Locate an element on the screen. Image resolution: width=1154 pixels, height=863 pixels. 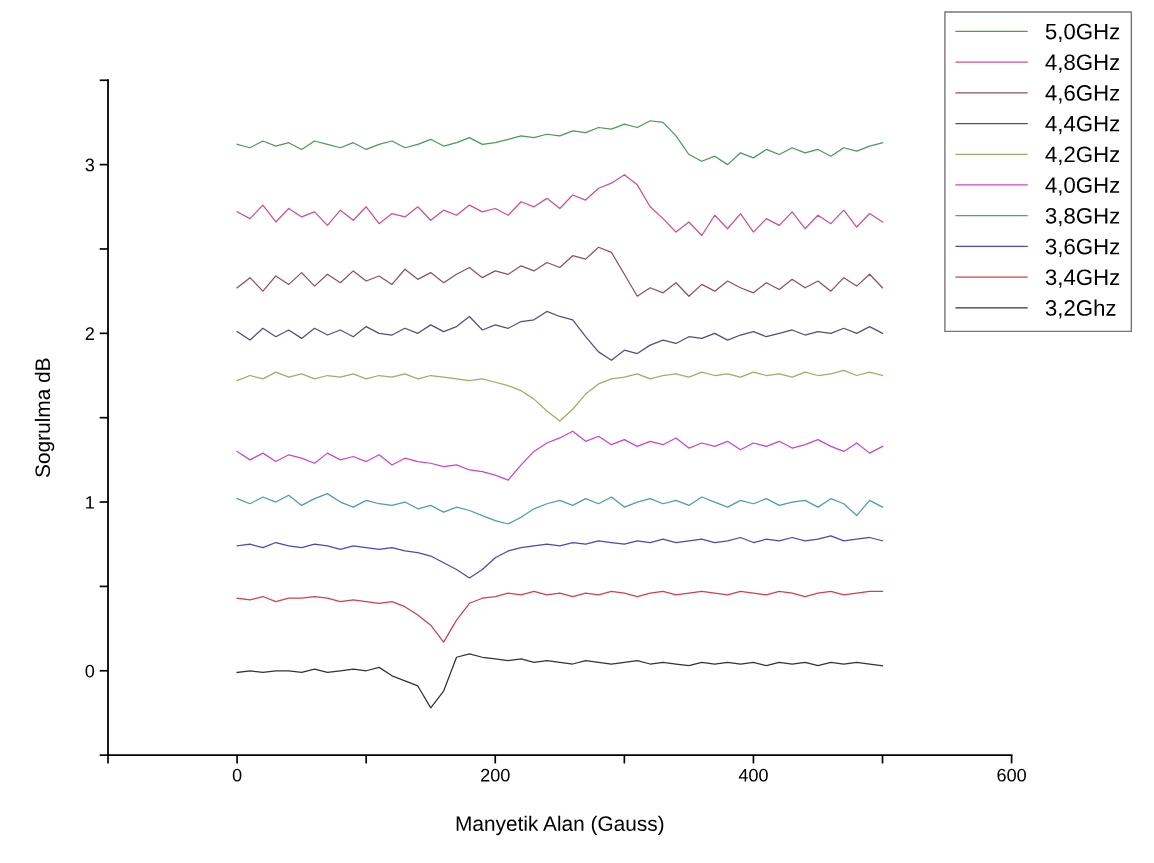
legend-label: 4,8GHz is located at coordinates (1082, 63).